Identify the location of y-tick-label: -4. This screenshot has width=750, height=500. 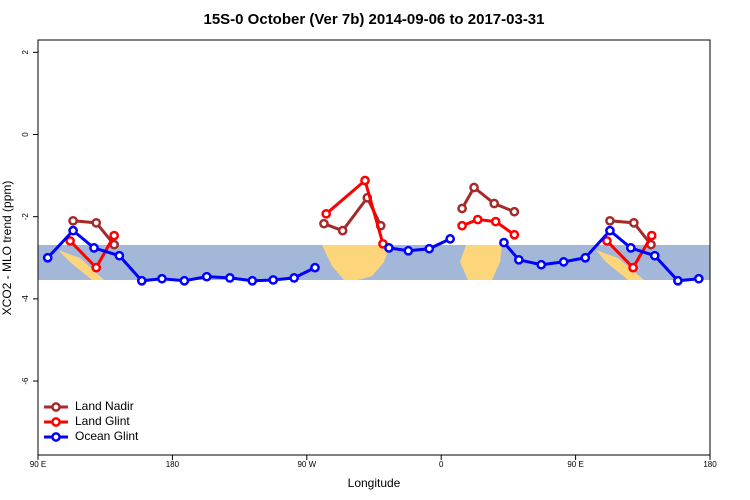
(25, 299).